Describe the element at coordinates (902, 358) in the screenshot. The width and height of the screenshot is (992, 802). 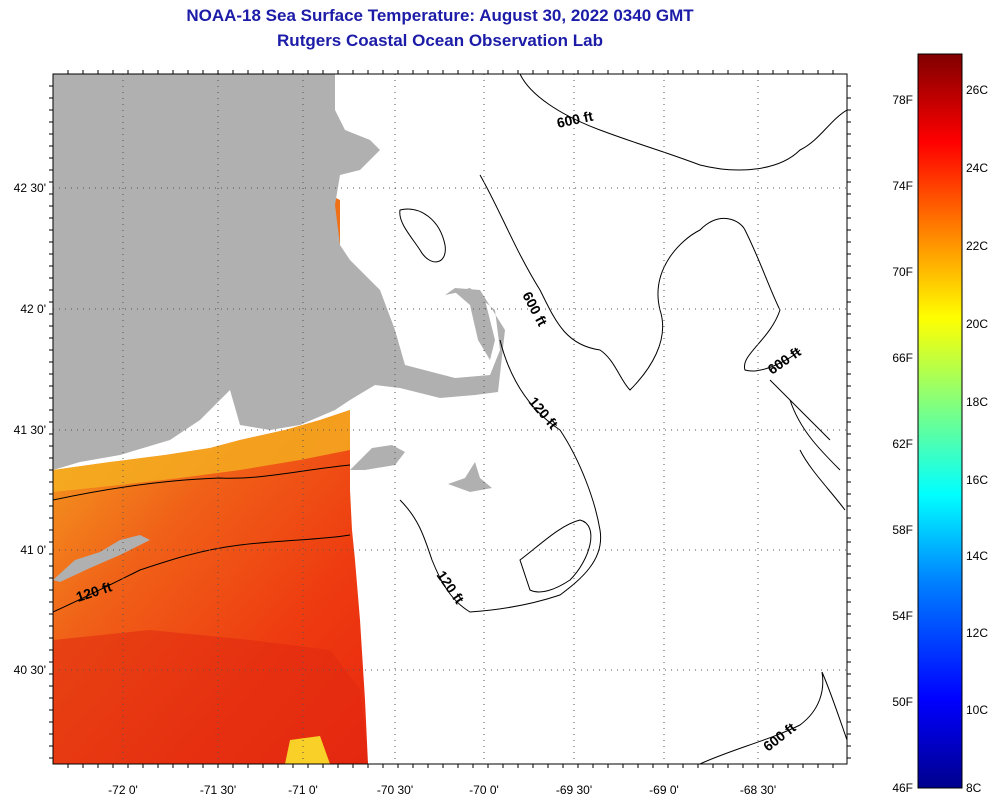
I see `fahrenheit-label: 66F` at that location.